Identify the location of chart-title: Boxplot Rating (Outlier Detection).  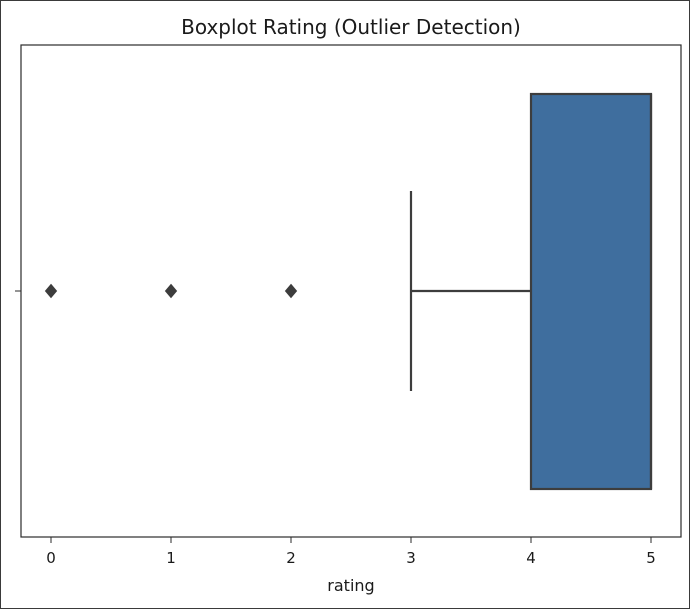
(351, 27).